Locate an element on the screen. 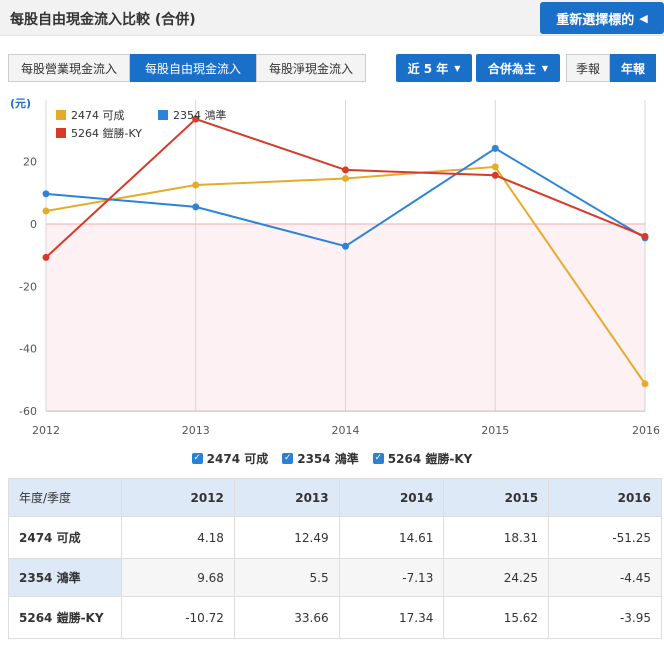 The image size is (664, 651). x-tick-label: 2013 is located at coordinates (196, 430).